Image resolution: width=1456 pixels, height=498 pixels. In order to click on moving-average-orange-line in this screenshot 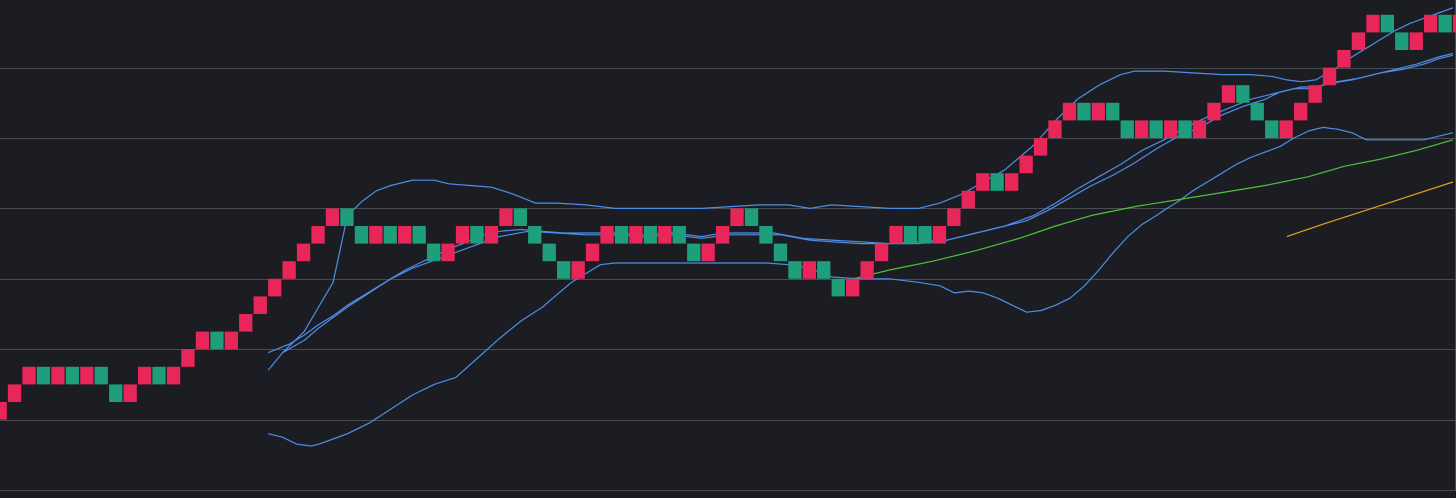, I will do `click(1370, 209)`.